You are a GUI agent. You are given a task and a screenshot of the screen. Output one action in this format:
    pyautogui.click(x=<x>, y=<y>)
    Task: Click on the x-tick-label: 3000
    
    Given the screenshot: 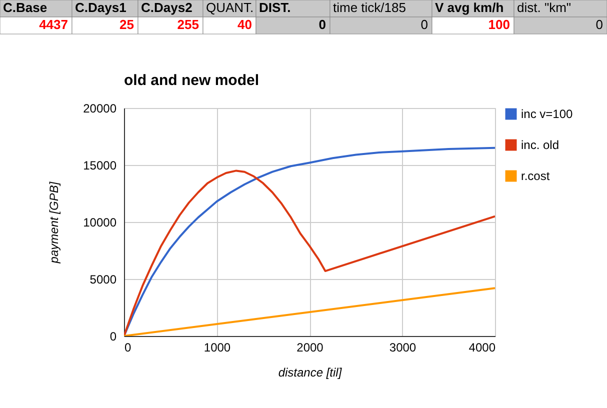 What is the action you would take?
    pyautogui.click(x=402, y=347)
    